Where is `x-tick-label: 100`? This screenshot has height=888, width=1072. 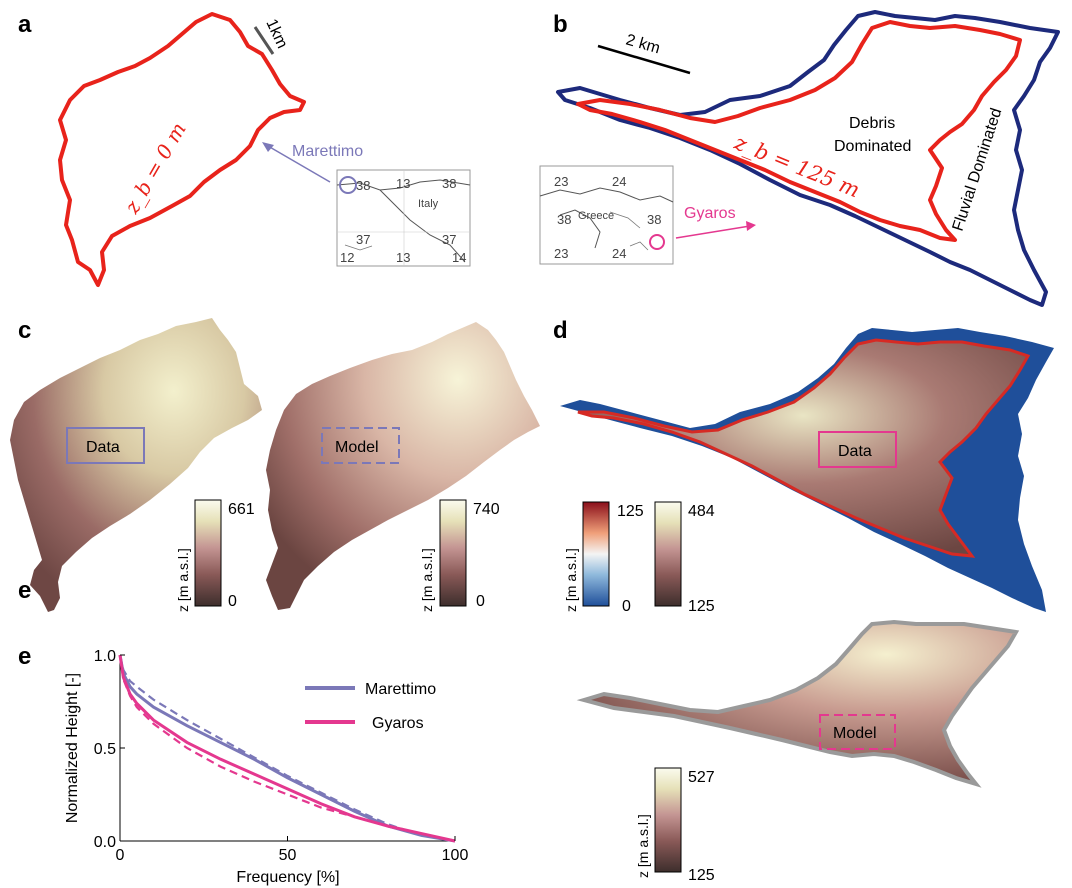 x-tick-label: 100 is located at coordinates (455, 855).